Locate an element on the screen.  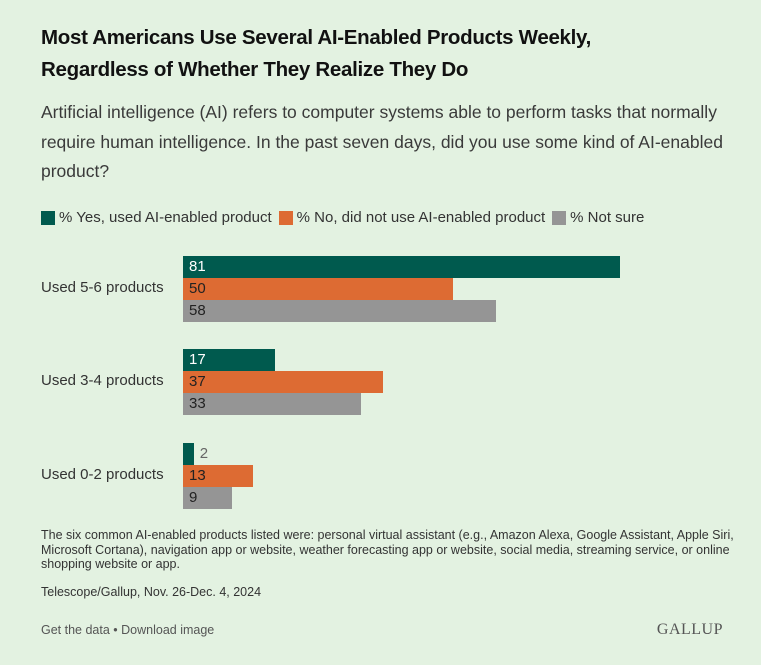
category-label: Used 5-6 products is located at coordinates (102, 287).